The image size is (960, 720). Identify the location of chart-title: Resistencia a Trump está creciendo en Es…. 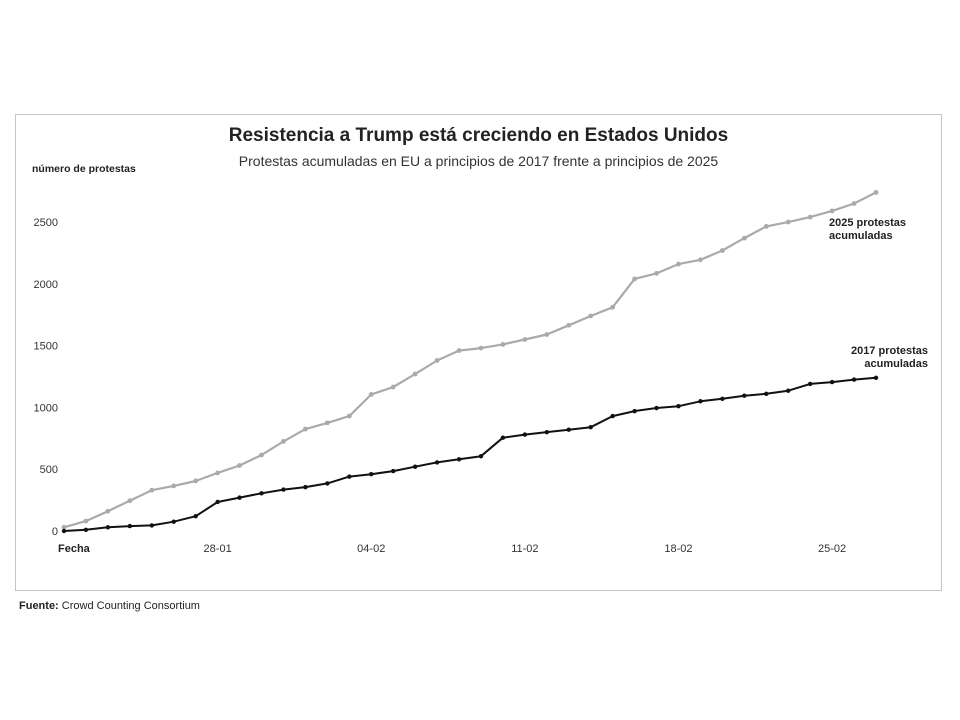
(478, 135).